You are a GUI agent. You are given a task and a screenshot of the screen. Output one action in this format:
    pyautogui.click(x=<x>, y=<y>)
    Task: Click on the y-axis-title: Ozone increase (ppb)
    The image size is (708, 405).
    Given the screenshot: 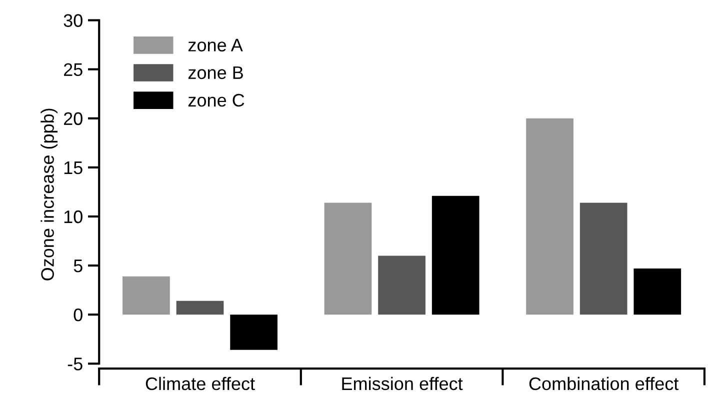 What is the action you would take?
    pyautogui.click(x=49, y=194)
    